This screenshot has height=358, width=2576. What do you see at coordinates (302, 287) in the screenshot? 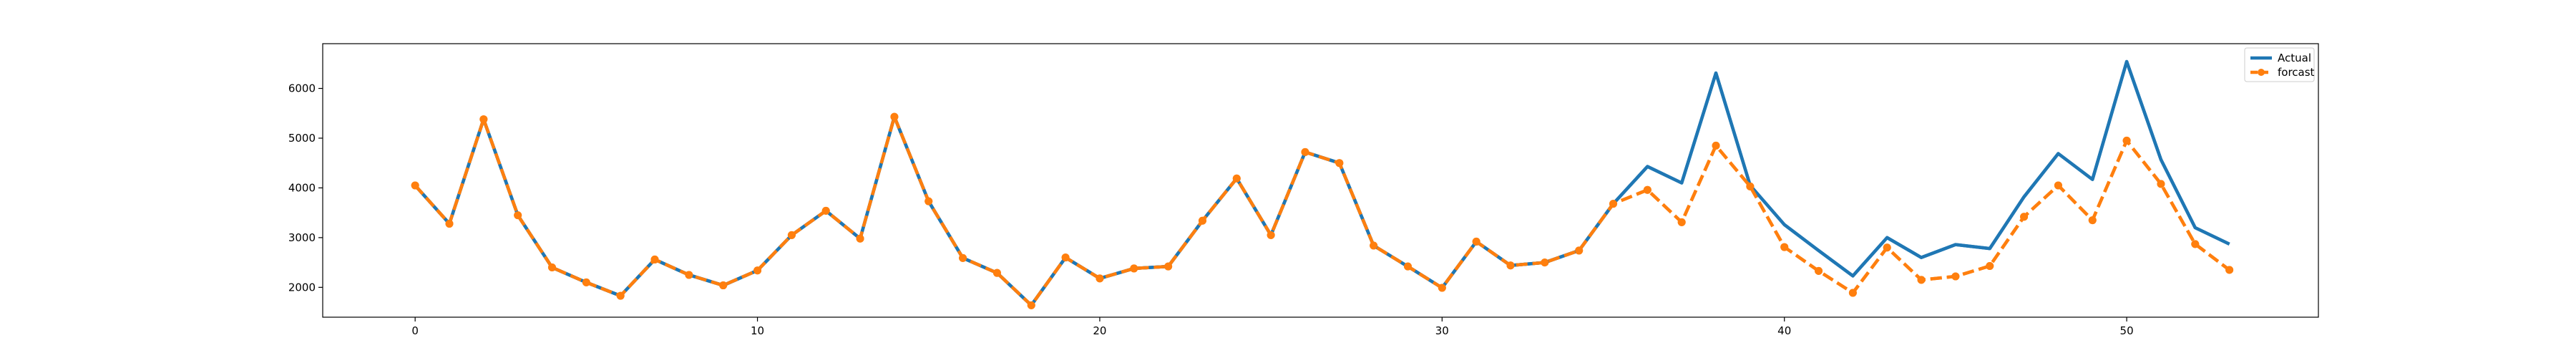
I see `y-tick-label: 2000` at bounding box center [302, 287].